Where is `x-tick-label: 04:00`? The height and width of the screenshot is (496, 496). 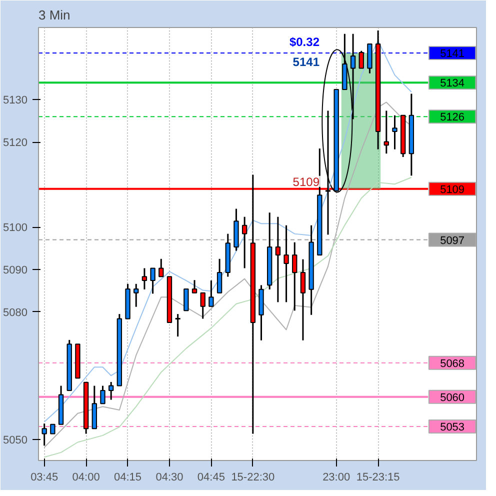
x-tick-label: 04:00 is located at coordinates (86, 478).